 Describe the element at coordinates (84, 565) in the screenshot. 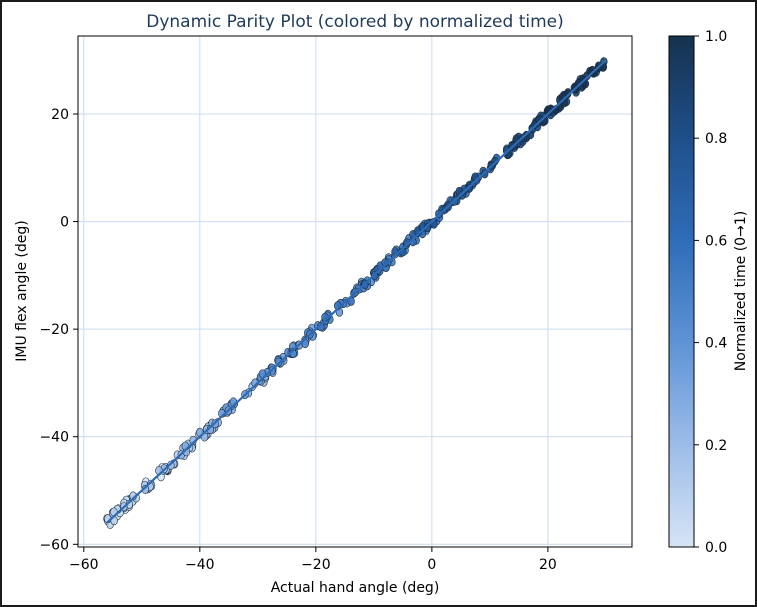

I see `x-tick-label: −60` at that location.